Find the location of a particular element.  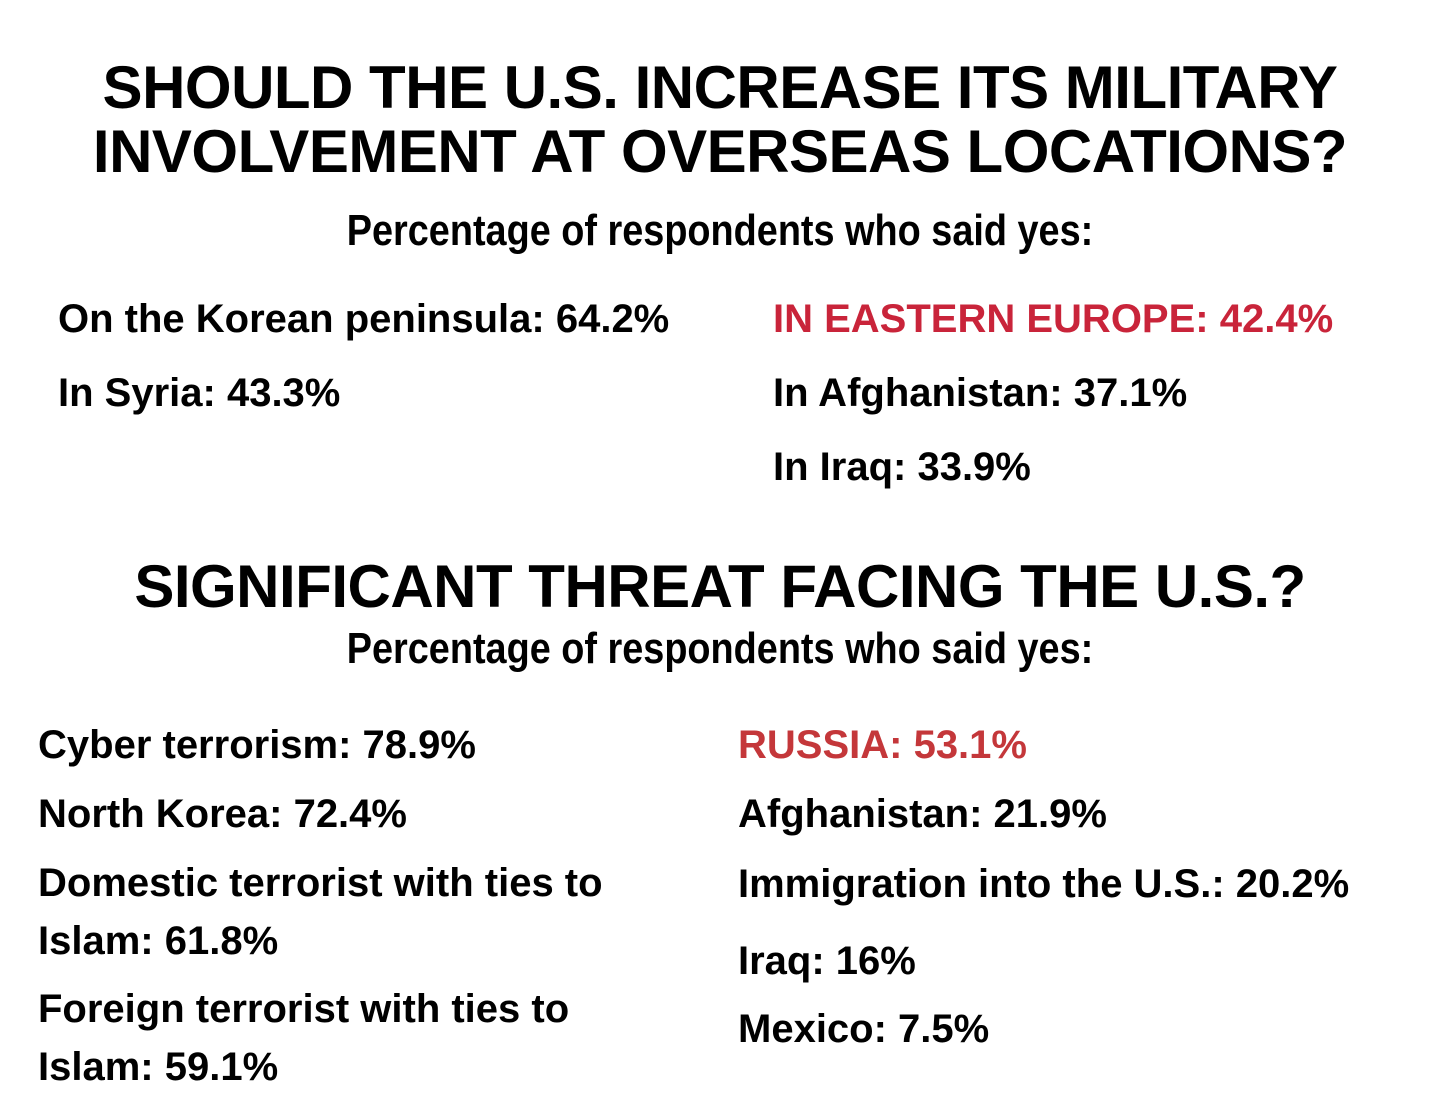

section1-item-eastern-europe: IN EASTERN EUROPE: 42.4% is located at coordinates (1053, 319).